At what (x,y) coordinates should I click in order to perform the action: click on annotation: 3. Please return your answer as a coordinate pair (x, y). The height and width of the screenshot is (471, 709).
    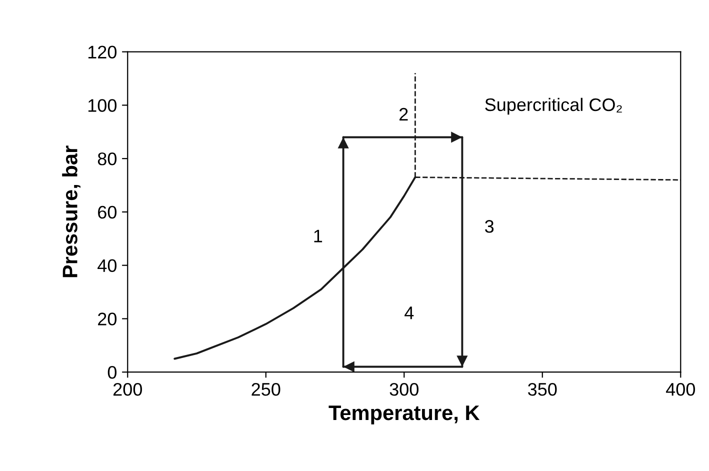
    Looking at the image, I should click on (489, 226).